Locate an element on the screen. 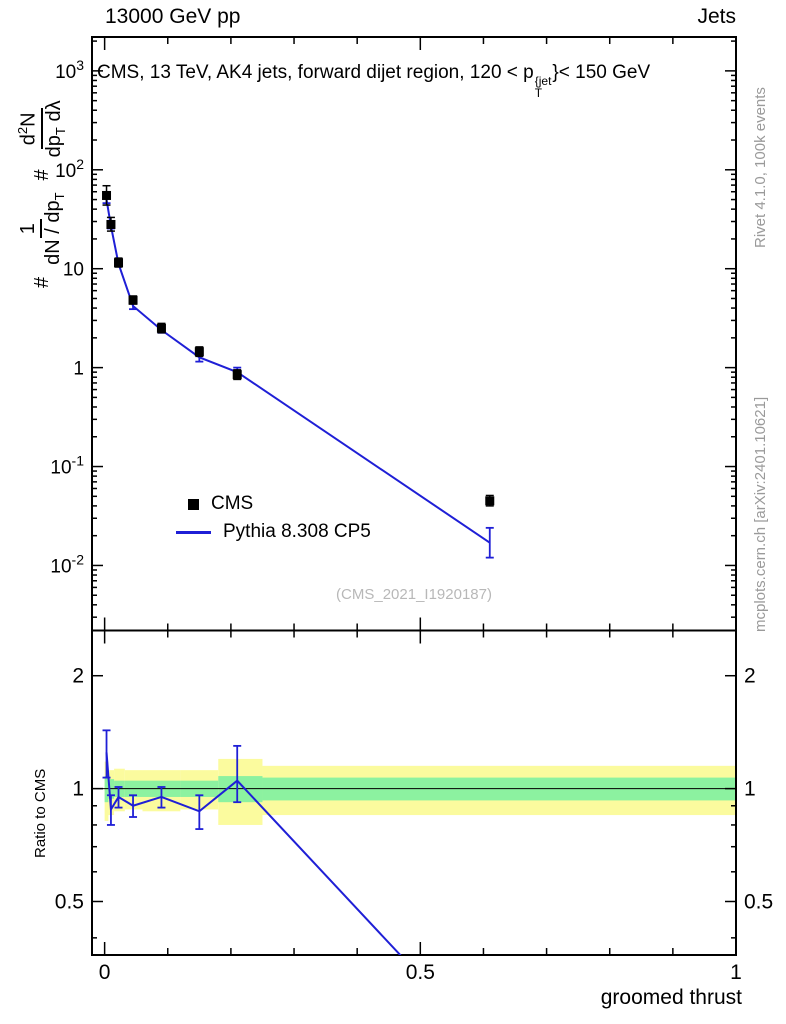 This screenshot has height=1024, width=786. y-axis-title-ratio: Ratio to CMS is located at coordinates (40, 813).